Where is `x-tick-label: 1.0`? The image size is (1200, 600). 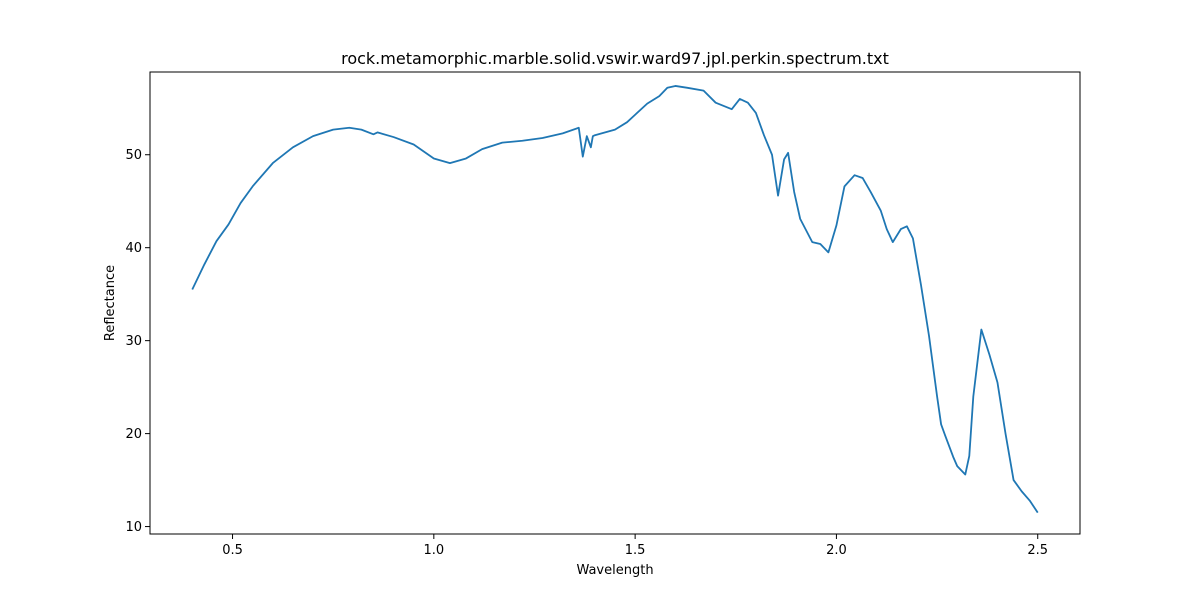 x-tick-label: 1.0 is located at coordinates (433, 550).